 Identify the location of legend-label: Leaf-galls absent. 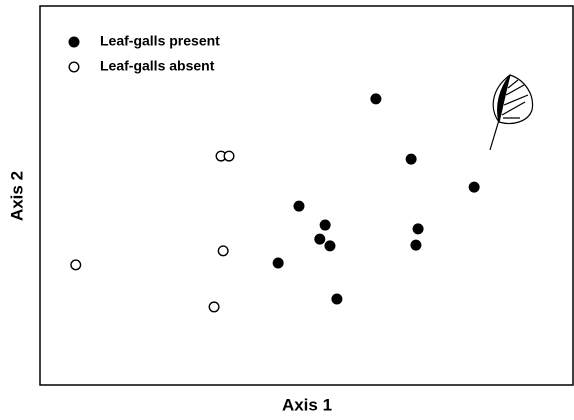
(157, 66).